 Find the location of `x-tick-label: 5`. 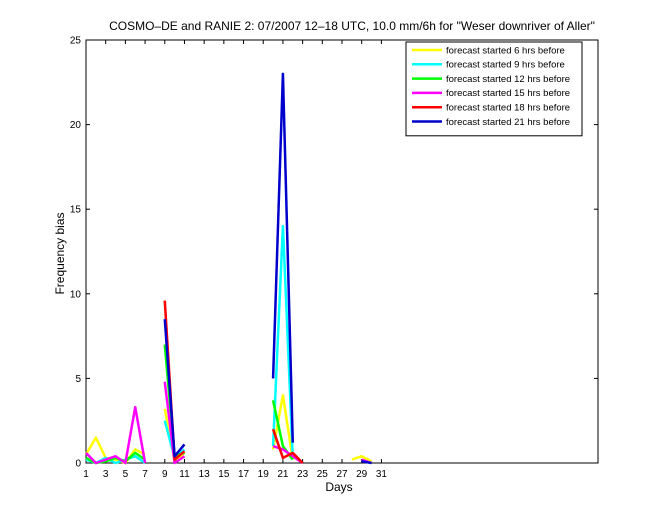

x-tick-label: 5 is located at coordinates (126, 474).